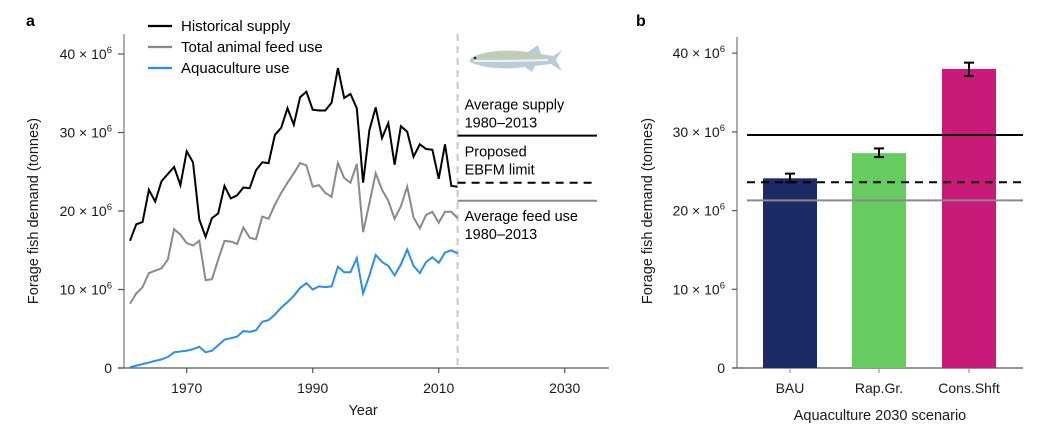  What do you see at coordinates (496, 153) in the screenshot?
I see `panel-a-ref-label: Proposed` at bounding box center [496, 153].